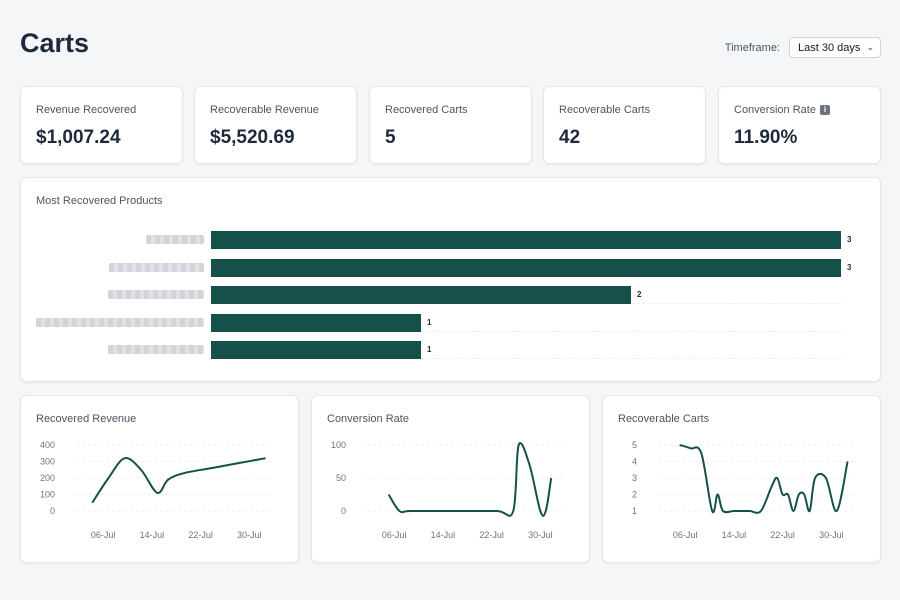 Image resolution: width=900 pixels, height=600 pixels. I want to click on card-title: Most Recovered Products, so click(99, 201).